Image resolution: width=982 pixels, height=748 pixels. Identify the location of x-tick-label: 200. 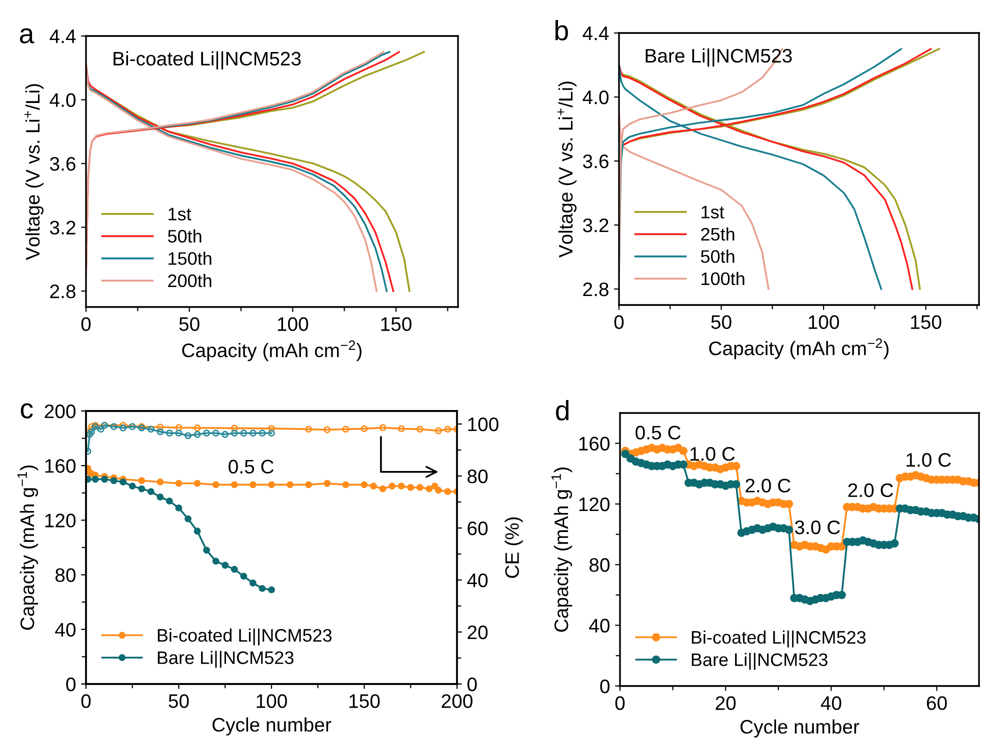
(457, 701).